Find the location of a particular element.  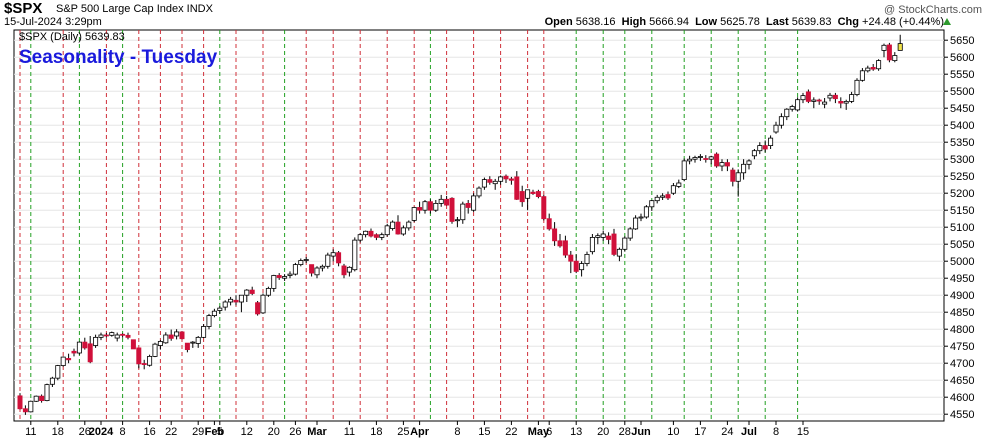

chg-label: Chg is located at coordinates (848, 22).